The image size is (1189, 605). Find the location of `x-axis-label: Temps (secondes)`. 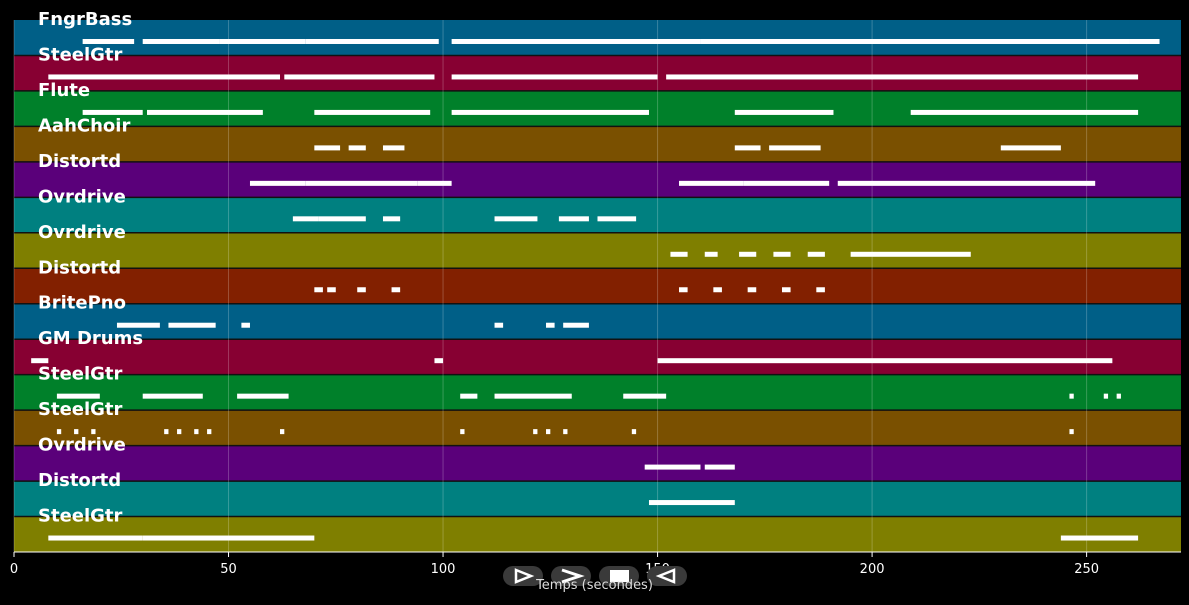

x-axis-label: Temps (secondes) is located at coordinates (594, 585).